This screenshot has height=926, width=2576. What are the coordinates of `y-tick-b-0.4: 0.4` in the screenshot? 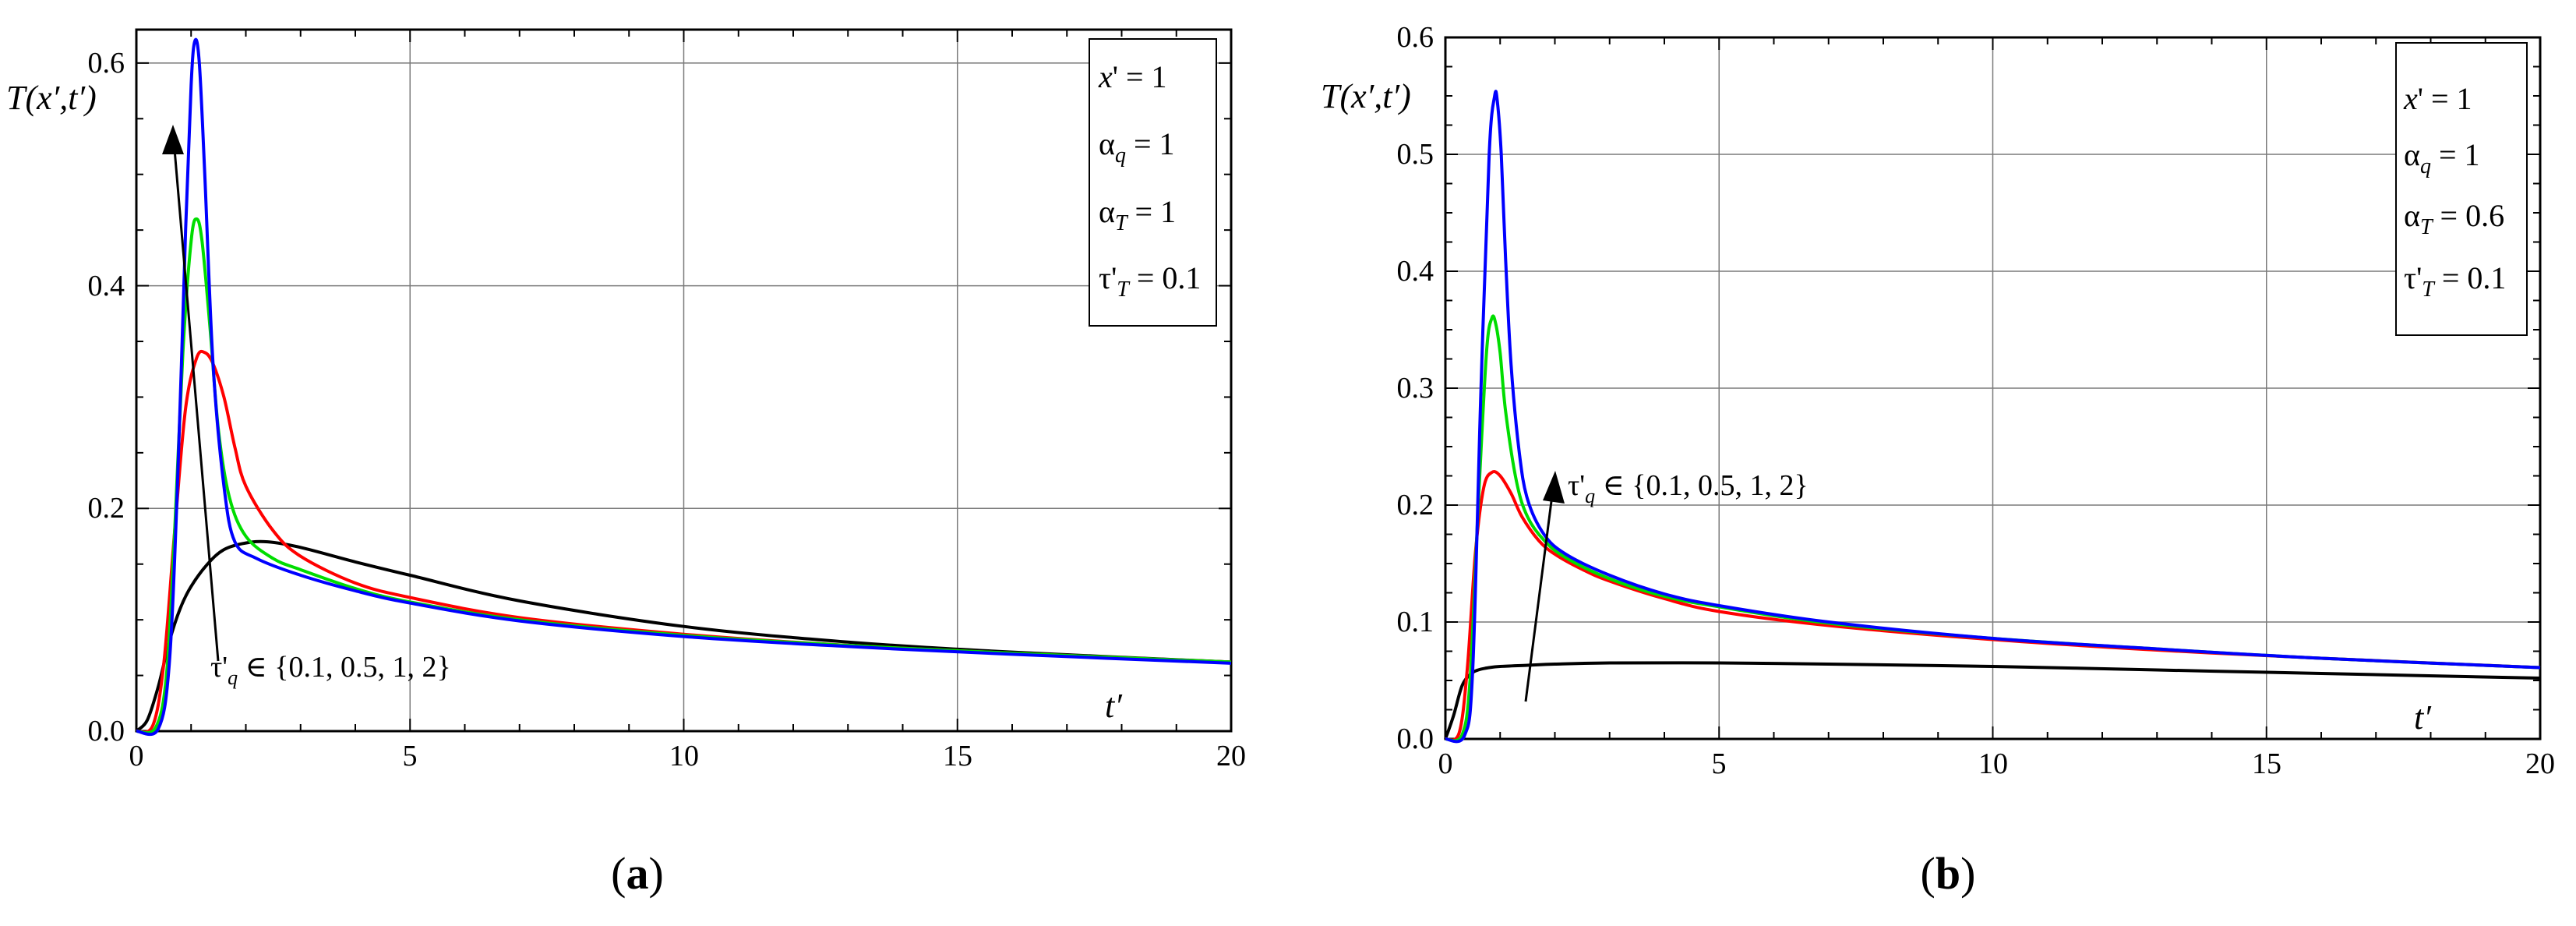 It's located at (1415, 271).